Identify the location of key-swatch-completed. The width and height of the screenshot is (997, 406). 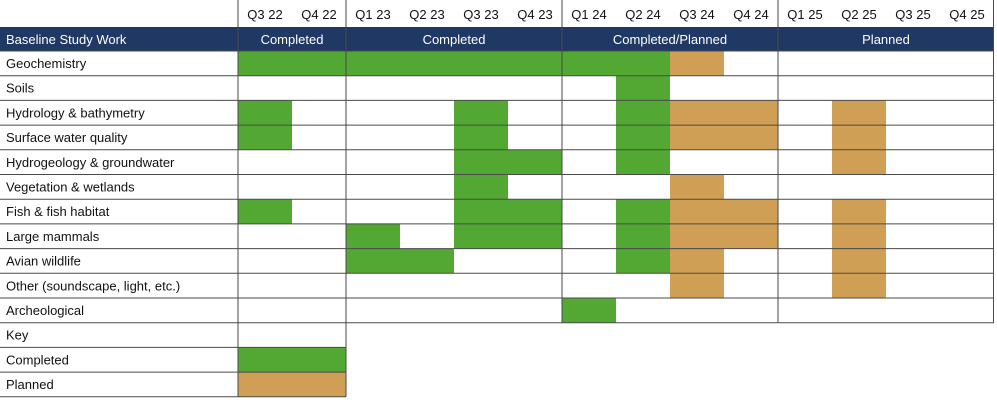
(292, 360).